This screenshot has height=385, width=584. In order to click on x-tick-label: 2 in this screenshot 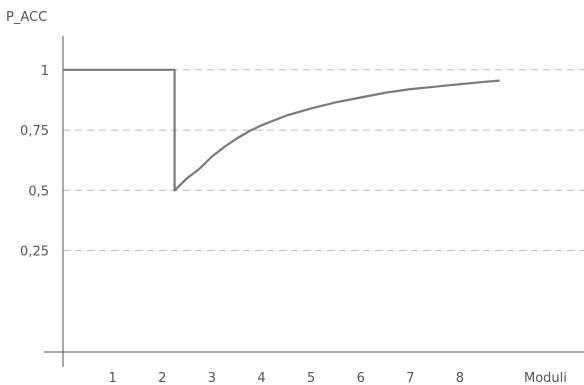, I will do `click(162, 378)`.